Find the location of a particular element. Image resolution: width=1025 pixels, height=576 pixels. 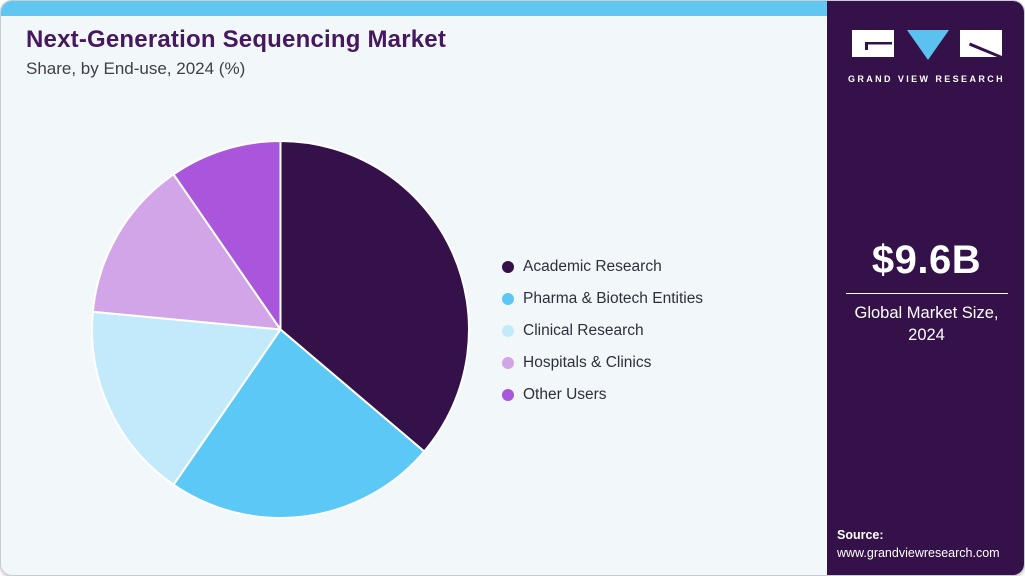

legend-label: Academic Research is located at coordinates (592, 266).